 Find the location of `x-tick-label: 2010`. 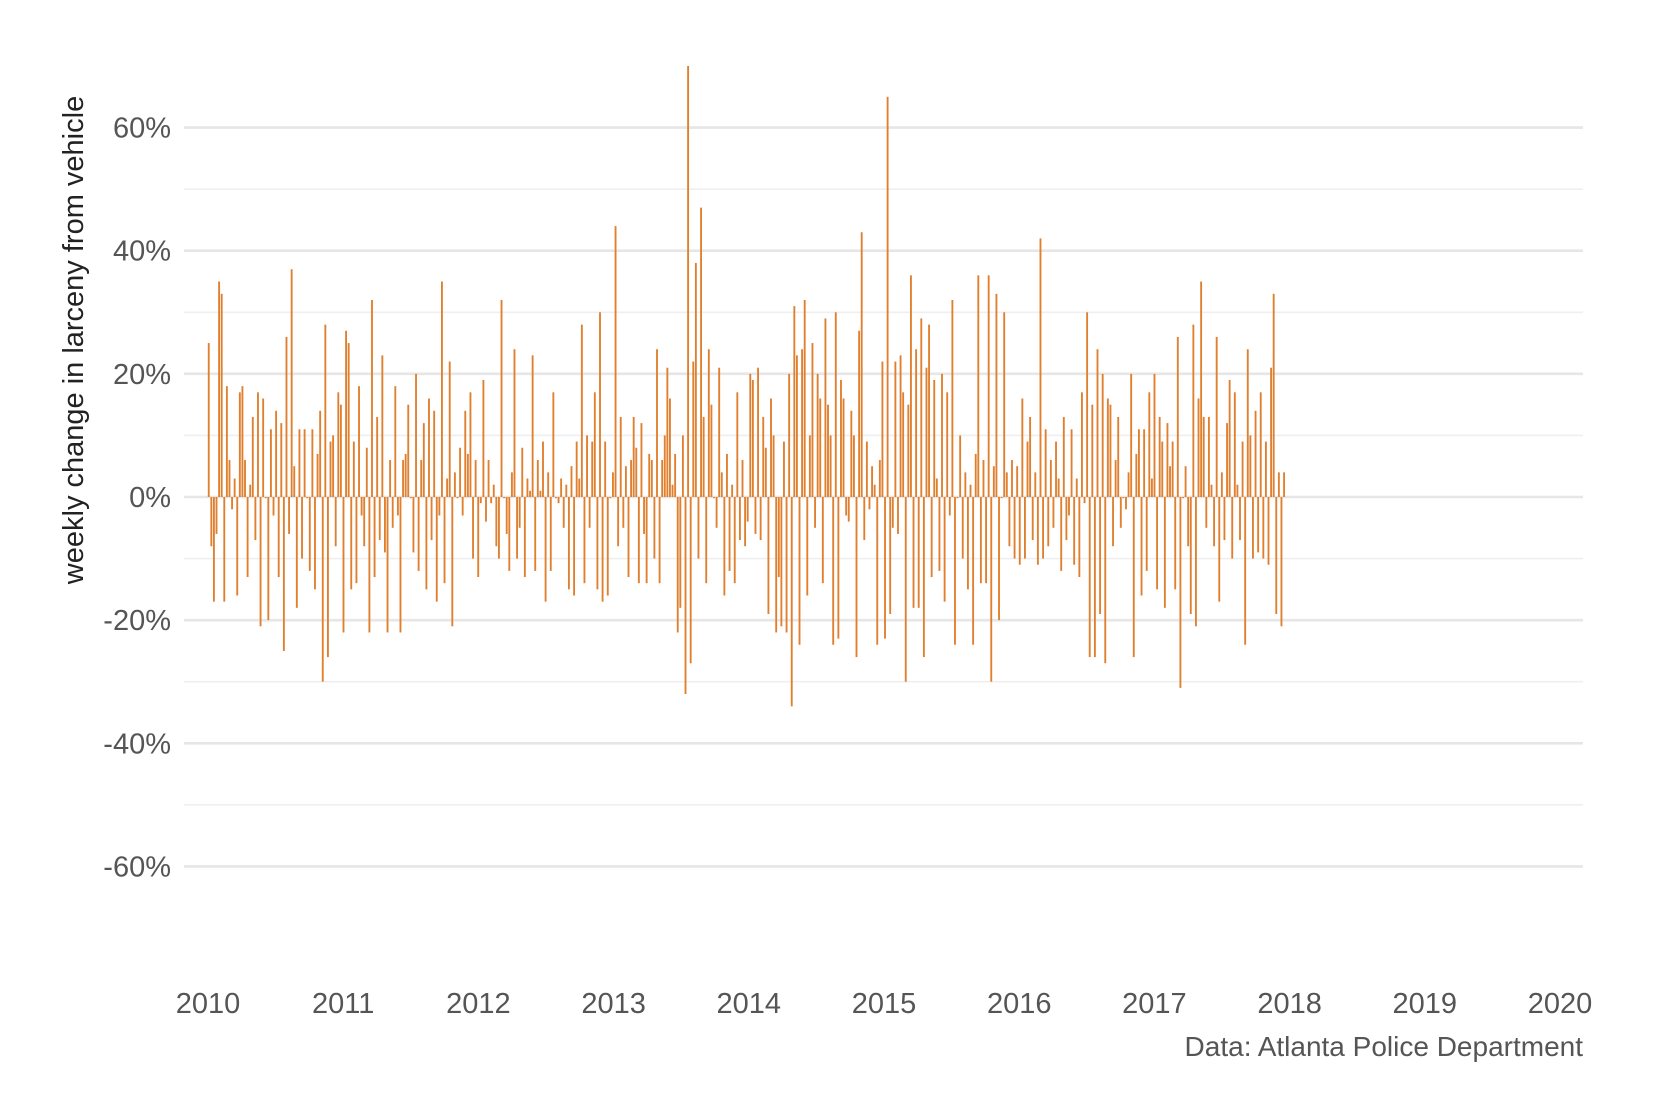

x-tick-label: 2010 is located at coordinates (208, 1004).